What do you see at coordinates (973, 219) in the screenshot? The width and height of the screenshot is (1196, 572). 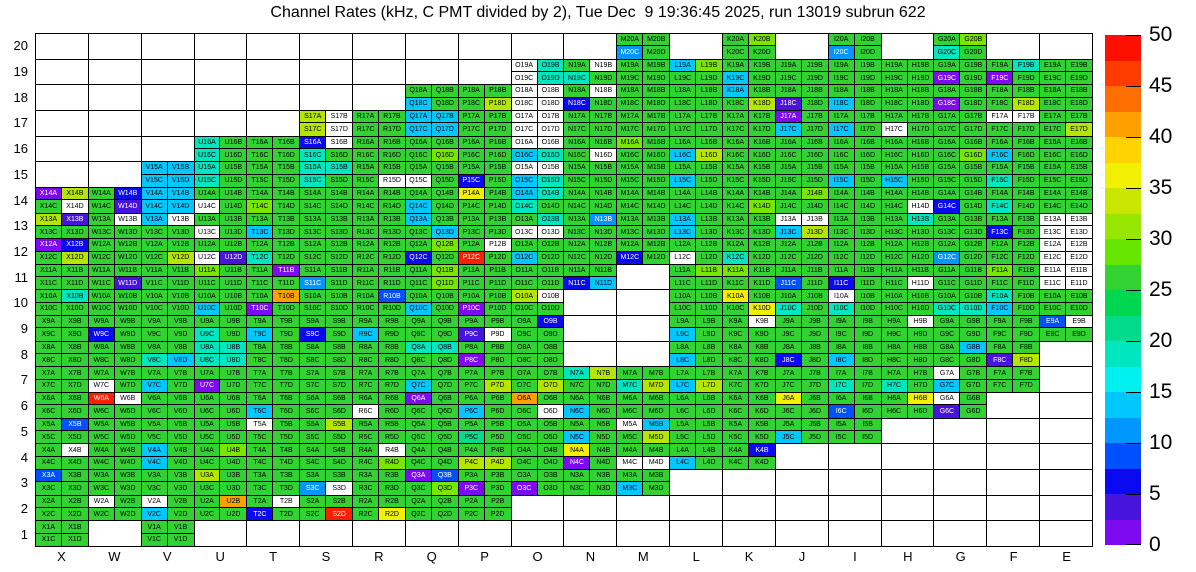 I see `cell-G13B: G13B` at bounding box center [973, 219].